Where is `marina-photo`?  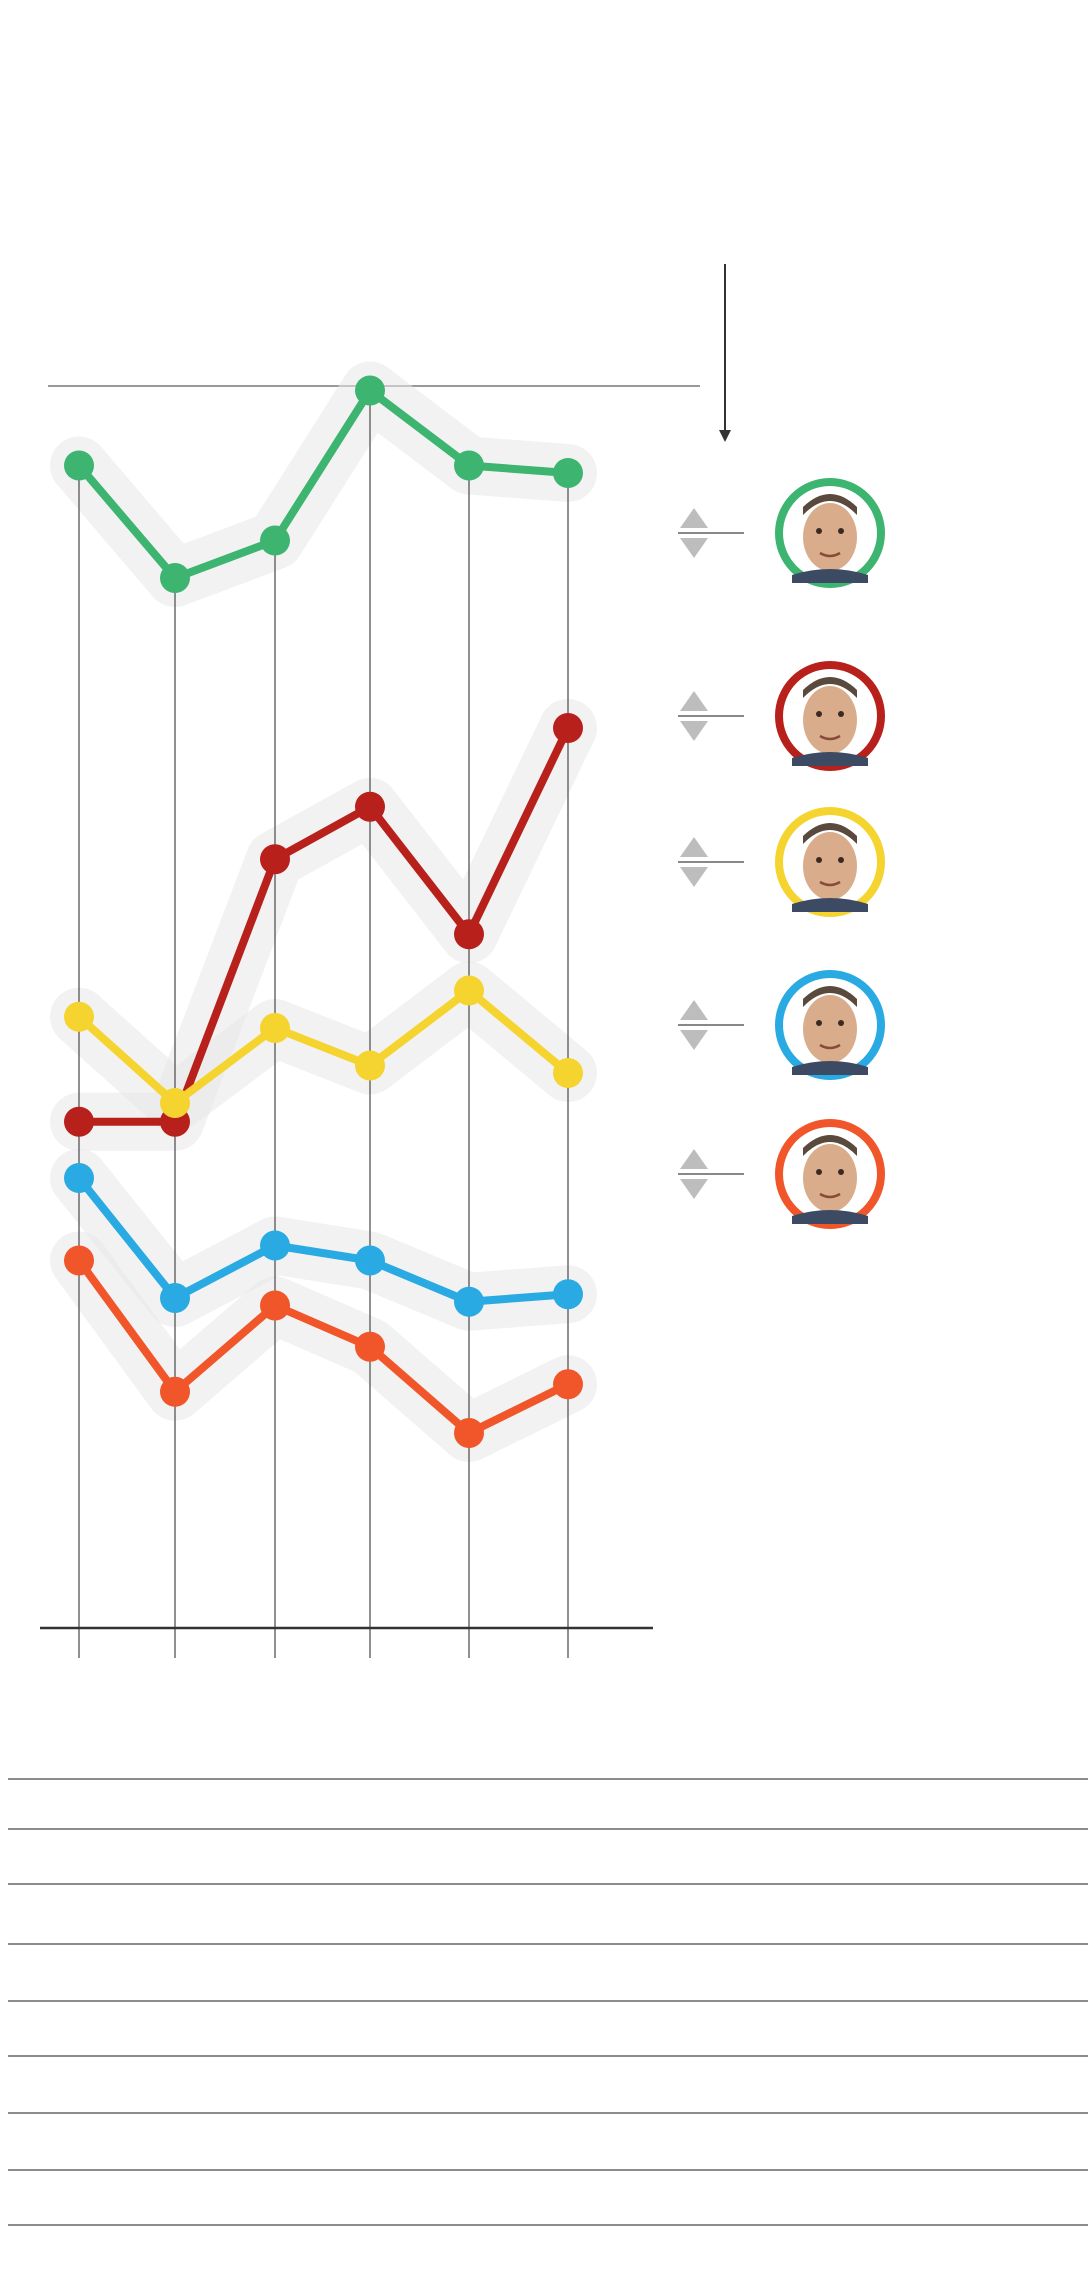 marina-photo is located at coordinates (830, 862).